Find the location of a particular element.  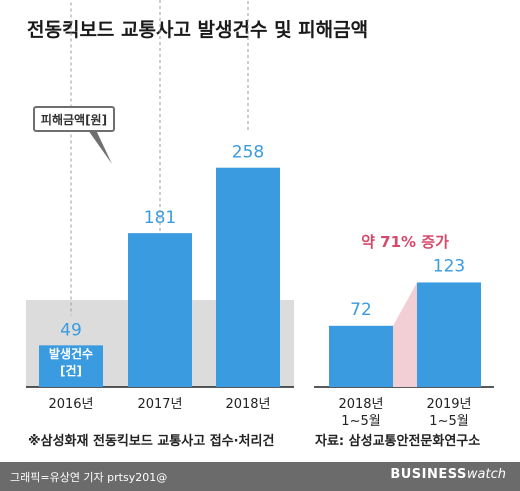

graphic-credit: 그래픽=유상연 기자 prtsy201@ is located at coordinates (89, 477).